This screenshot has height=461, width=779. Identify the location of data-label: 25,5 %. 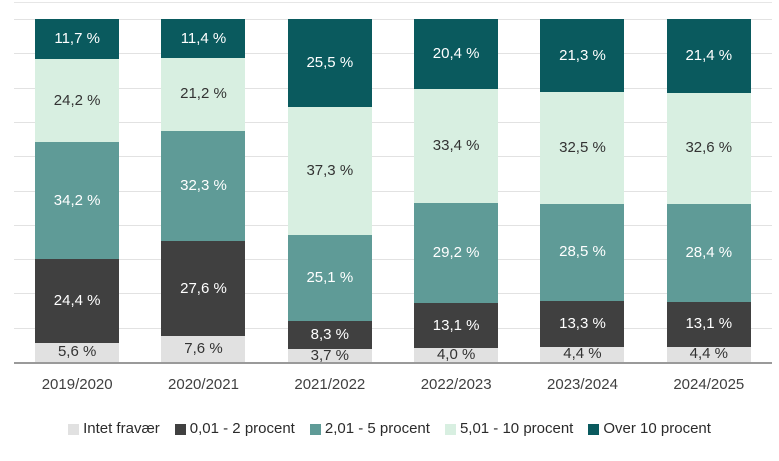
(330, 62).